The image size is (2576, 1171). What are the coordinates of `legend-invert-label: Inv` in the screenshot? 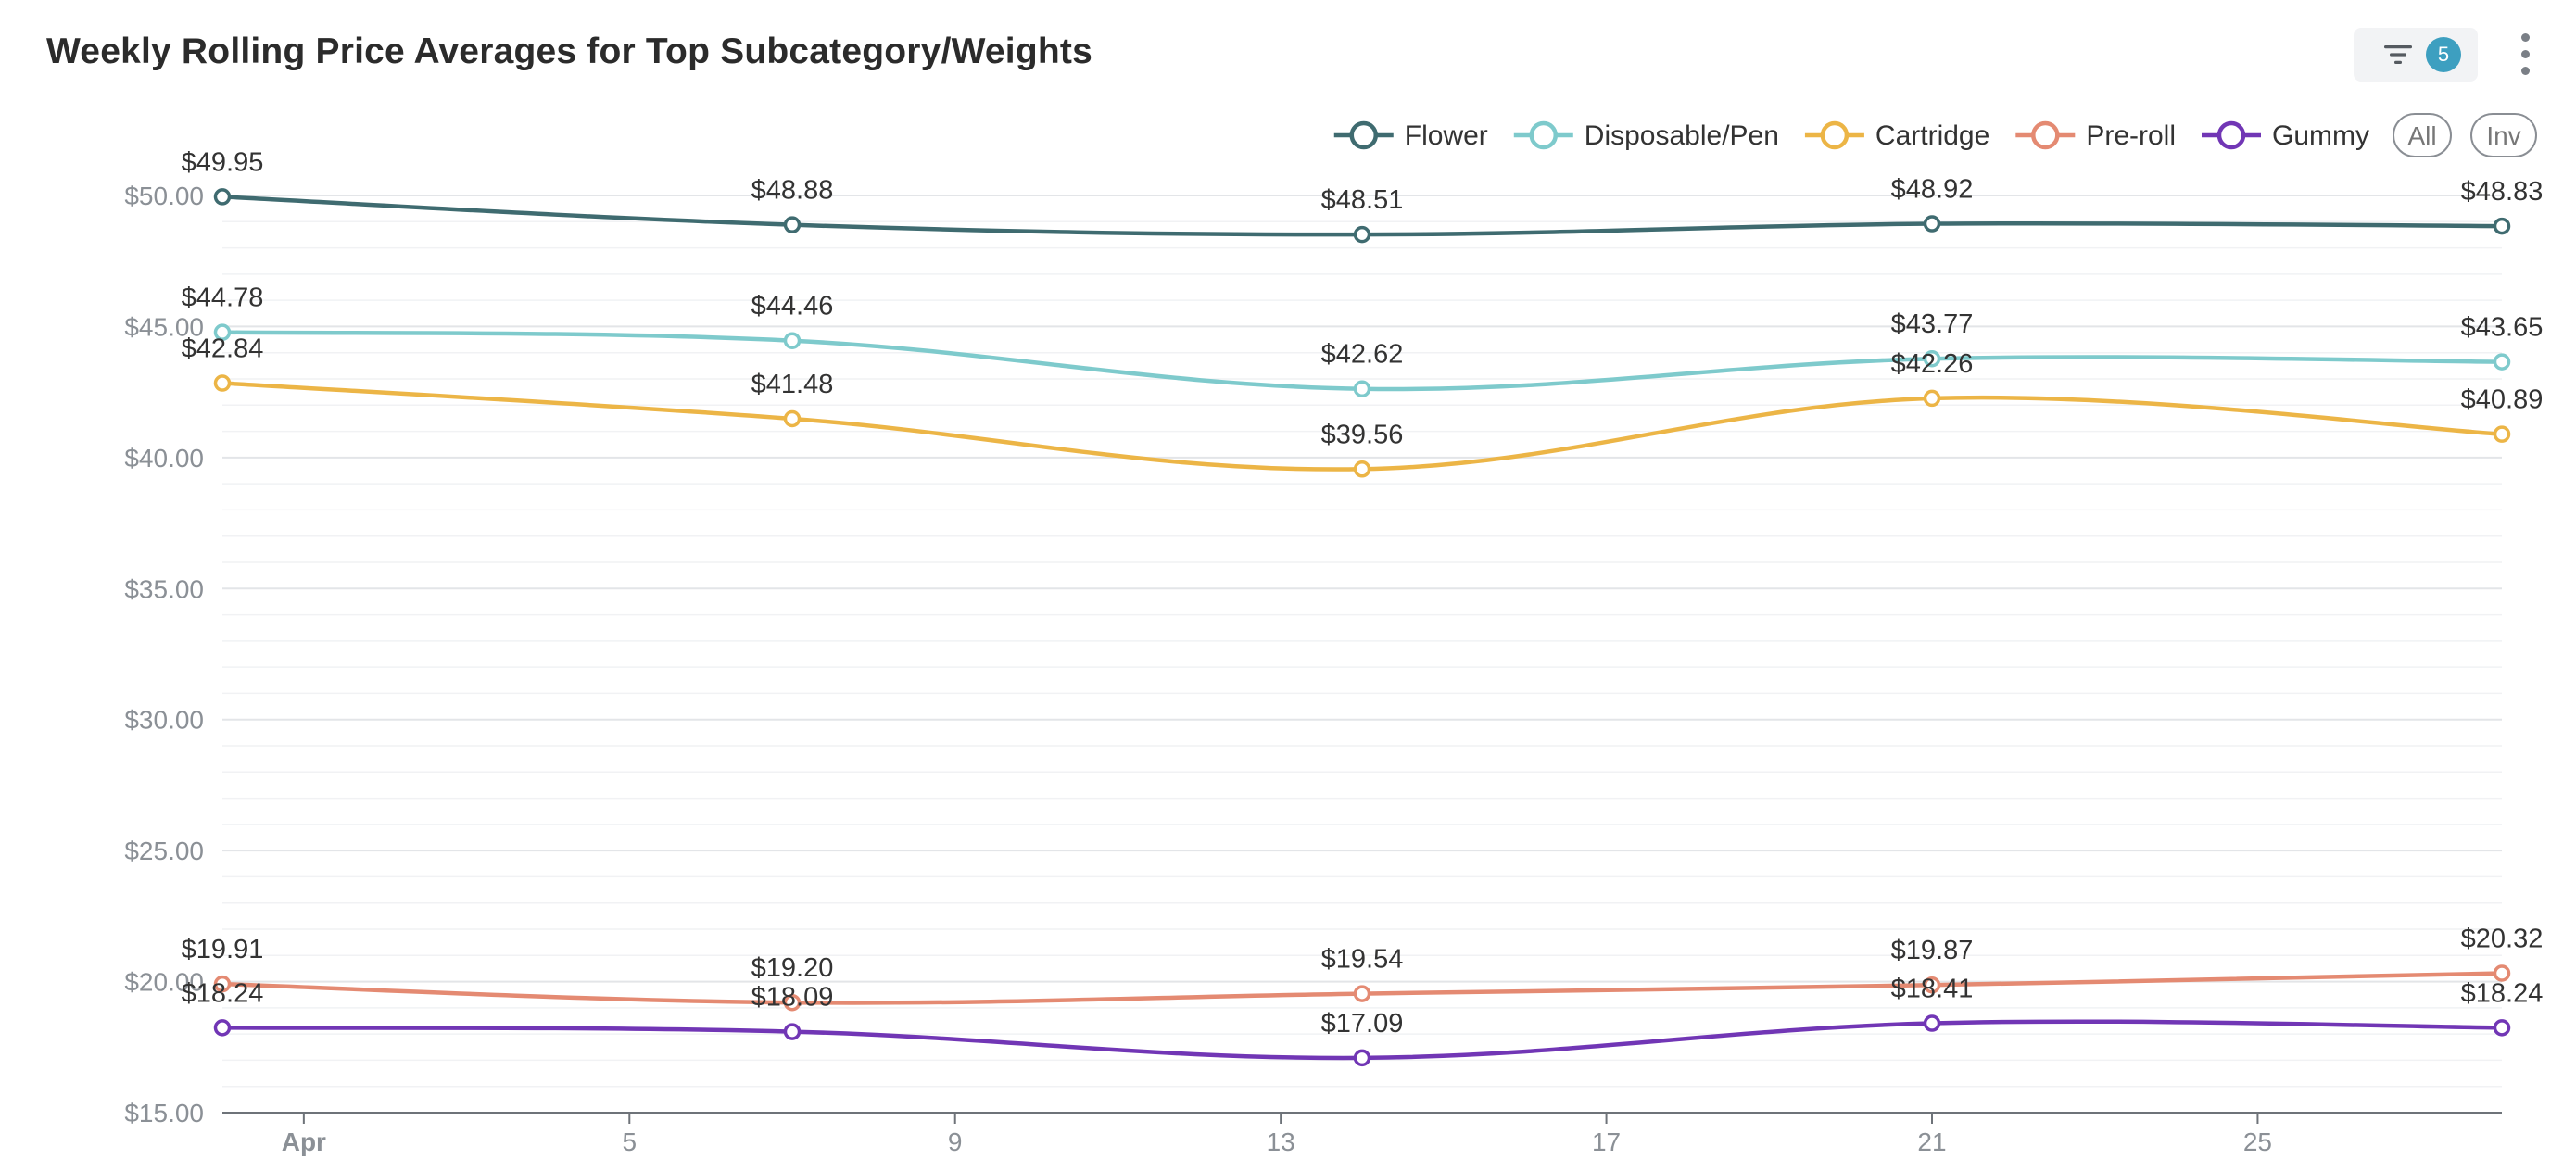 It's located at (2503, 136).